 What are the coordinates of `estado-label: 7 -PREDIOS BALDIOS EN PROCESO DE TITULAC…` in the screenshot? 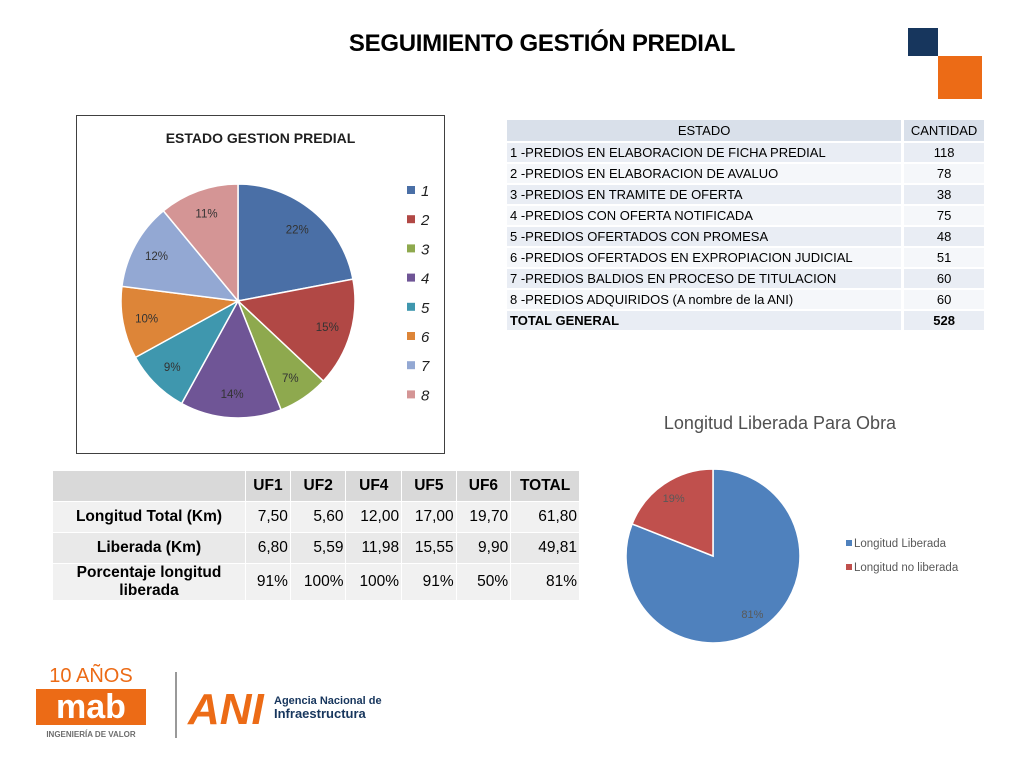 It's located at (705, 279).